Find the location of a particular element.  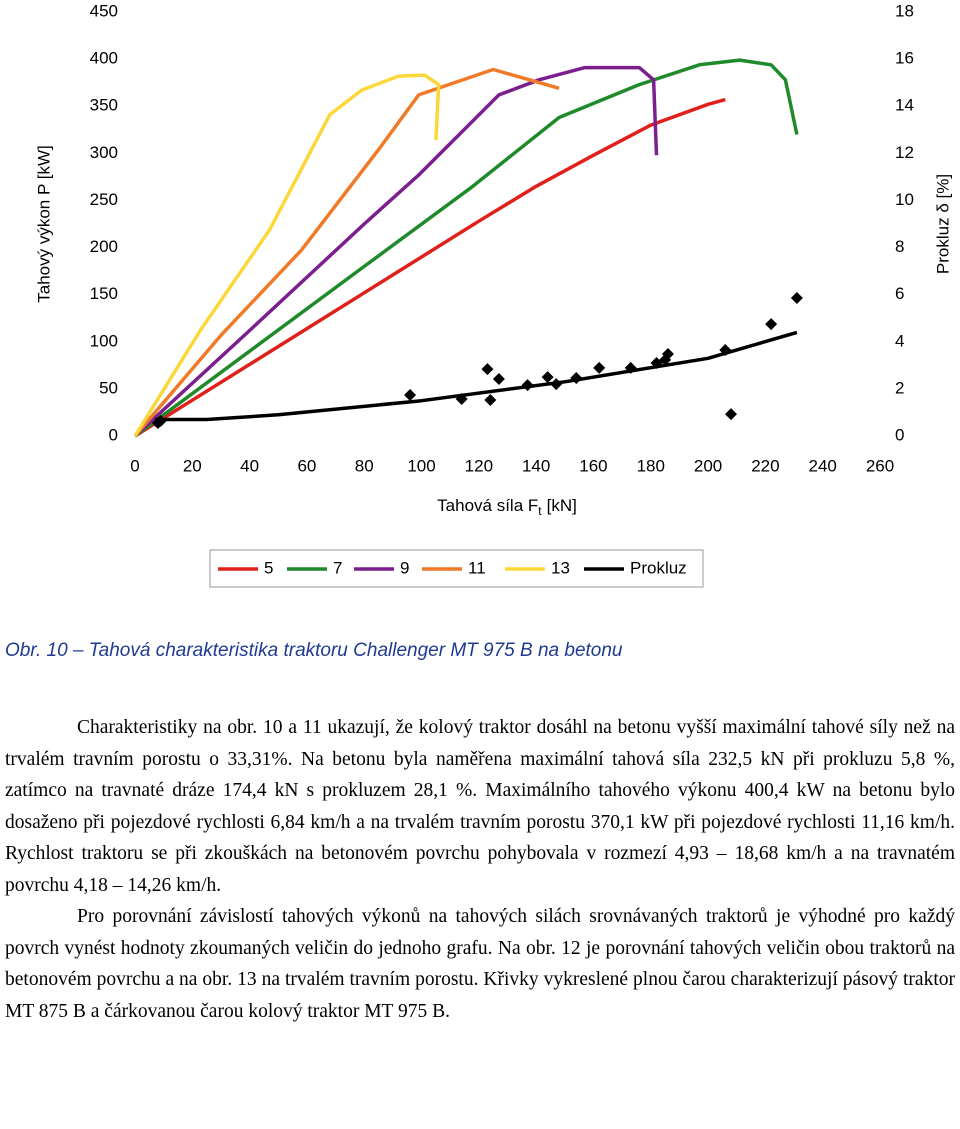

x-tick-label: 260 is located at coordinates (880, 465).